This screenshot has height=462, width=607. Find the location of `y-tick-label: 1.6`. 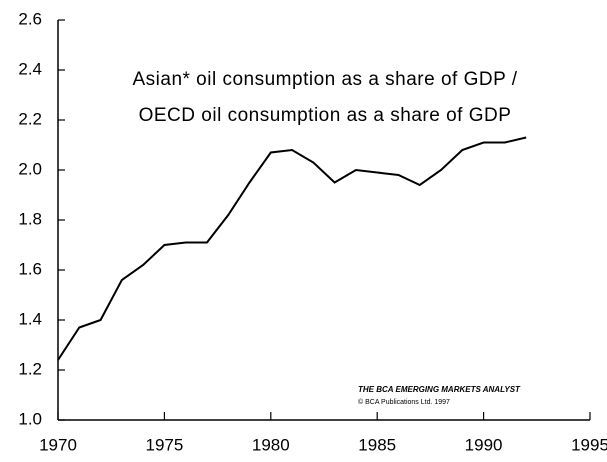

y-tick-label: 1.6 is located at coordinates (30, 268).